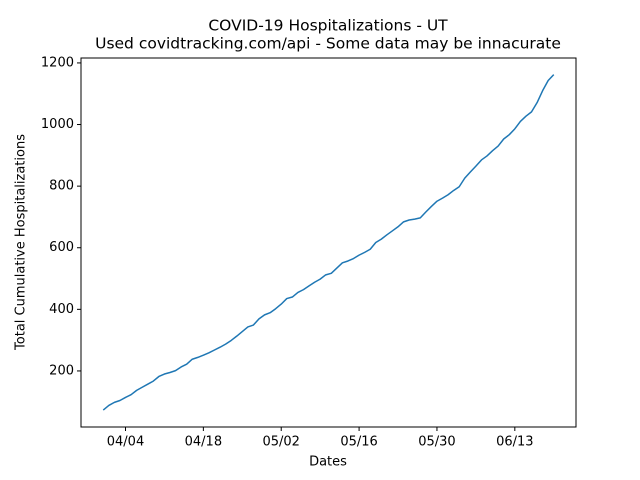 The height and width of the screenshot is (480, 640). What do you see at coordinates (328, 462) in the screenshot?
I see `x-axis-label: Dates` at bounding box center [328, 462].